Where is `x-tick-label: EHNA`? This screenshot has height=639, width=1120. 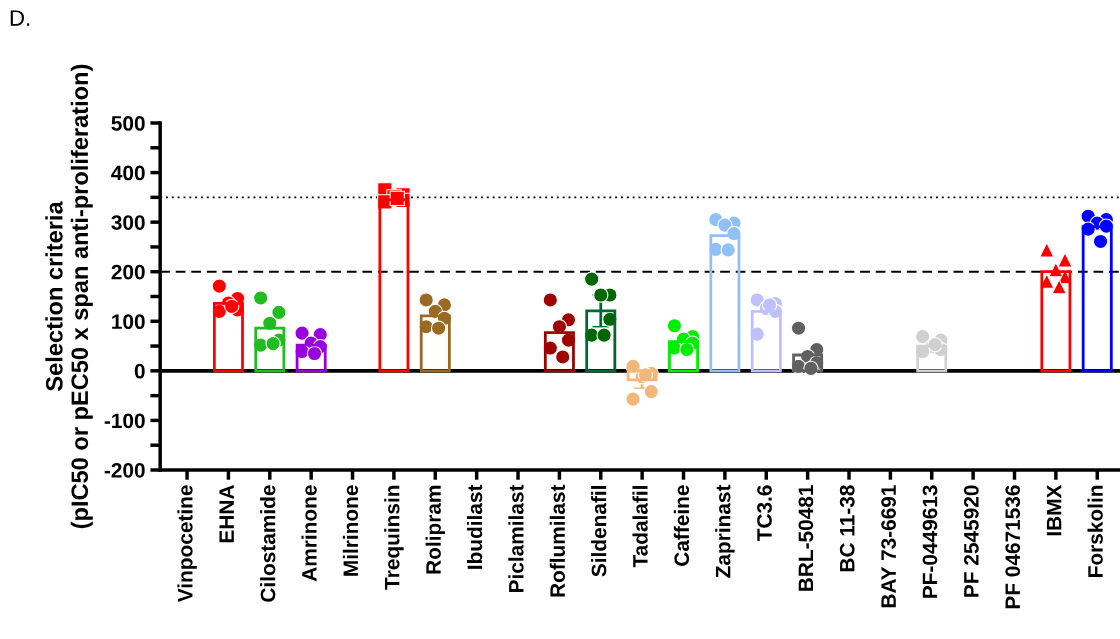
x-tick-label: EHNA is located at coordinates (226, 514).